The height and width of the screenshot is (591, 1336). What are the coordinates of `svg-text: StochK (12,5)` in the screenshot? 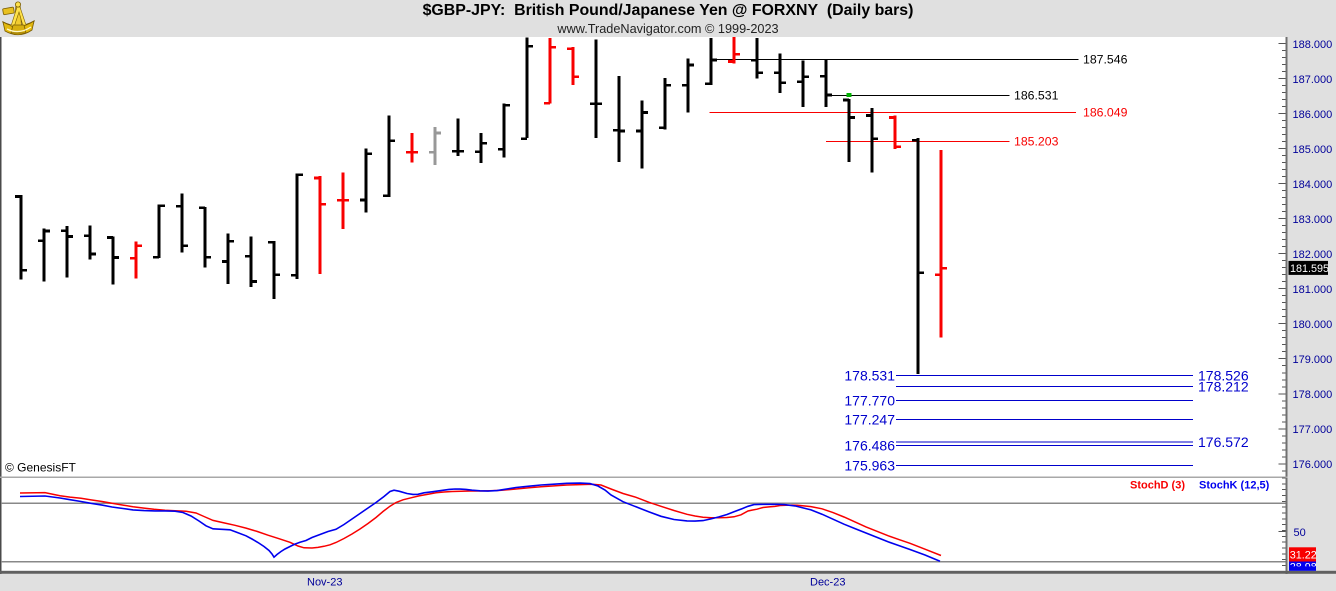 It's located at (1234, 485).